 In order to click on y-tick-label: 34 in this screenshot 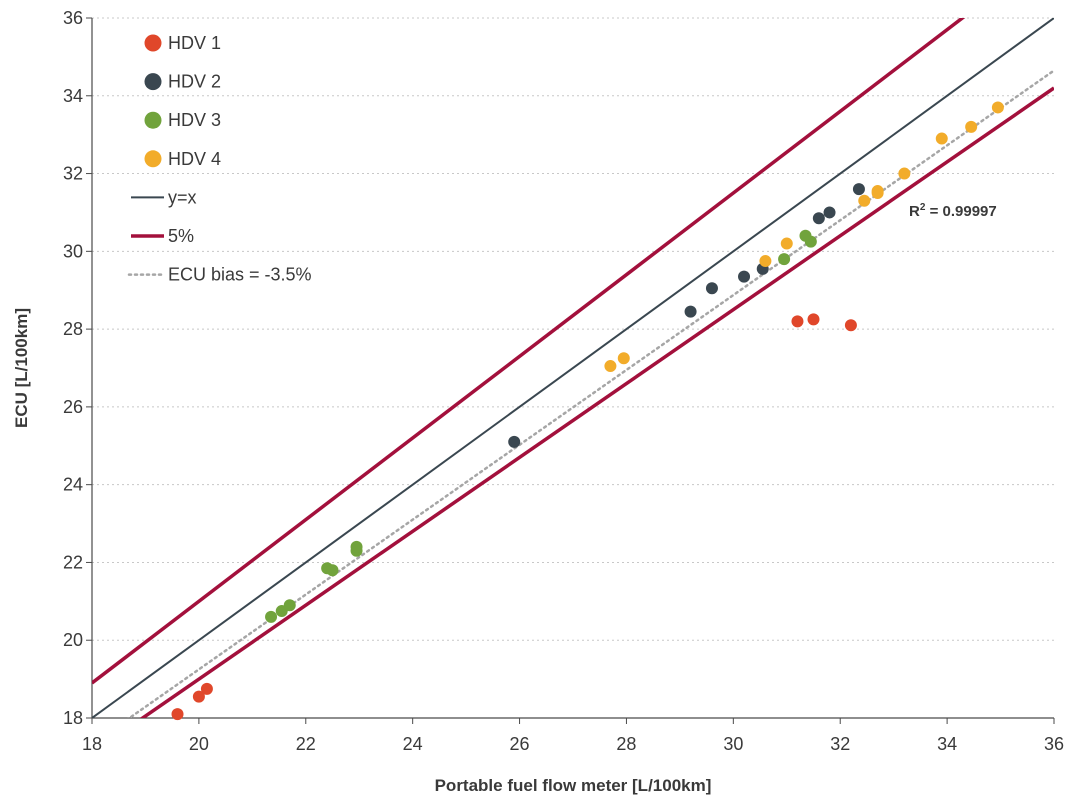, I will do `click(73, 96)`.